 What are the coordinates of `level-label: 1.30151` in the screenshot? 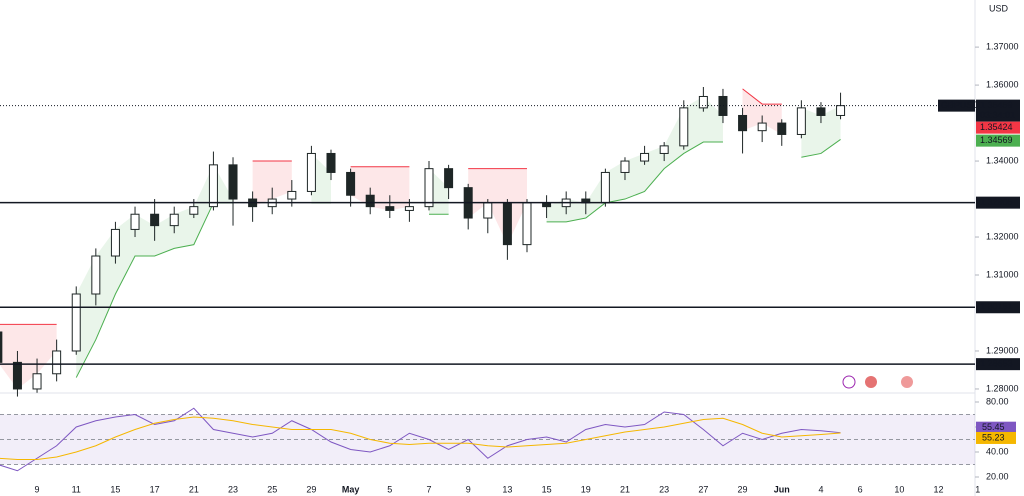 It's located at (996, 307).